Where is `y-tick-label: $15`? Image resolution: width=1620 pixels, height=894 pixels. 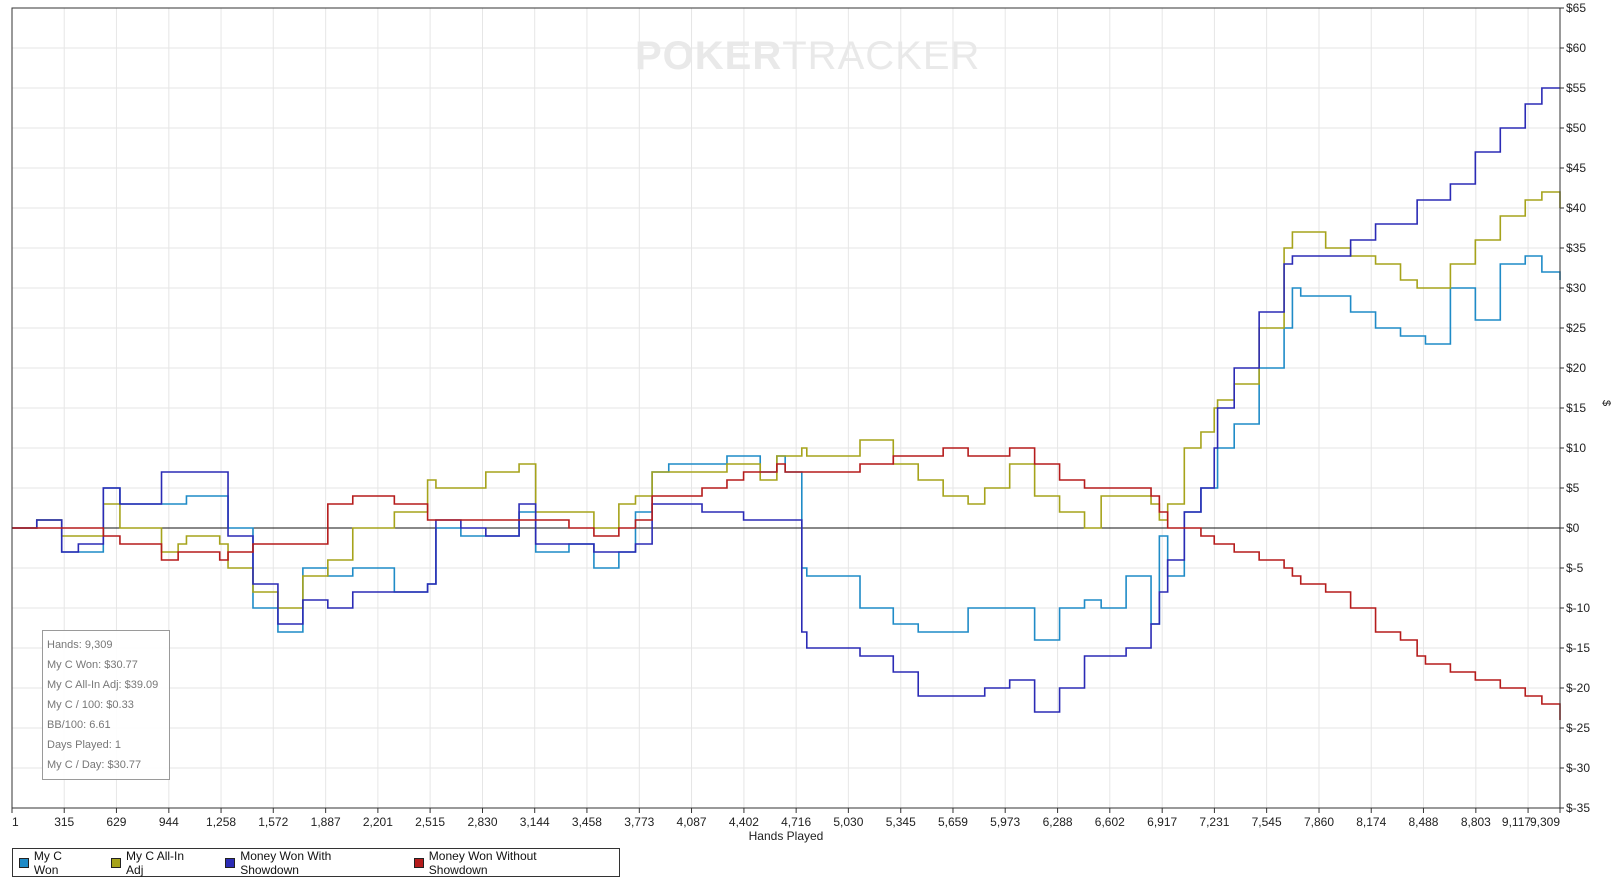 y-tick-label: $15 is located at coordinates (1576, 408).